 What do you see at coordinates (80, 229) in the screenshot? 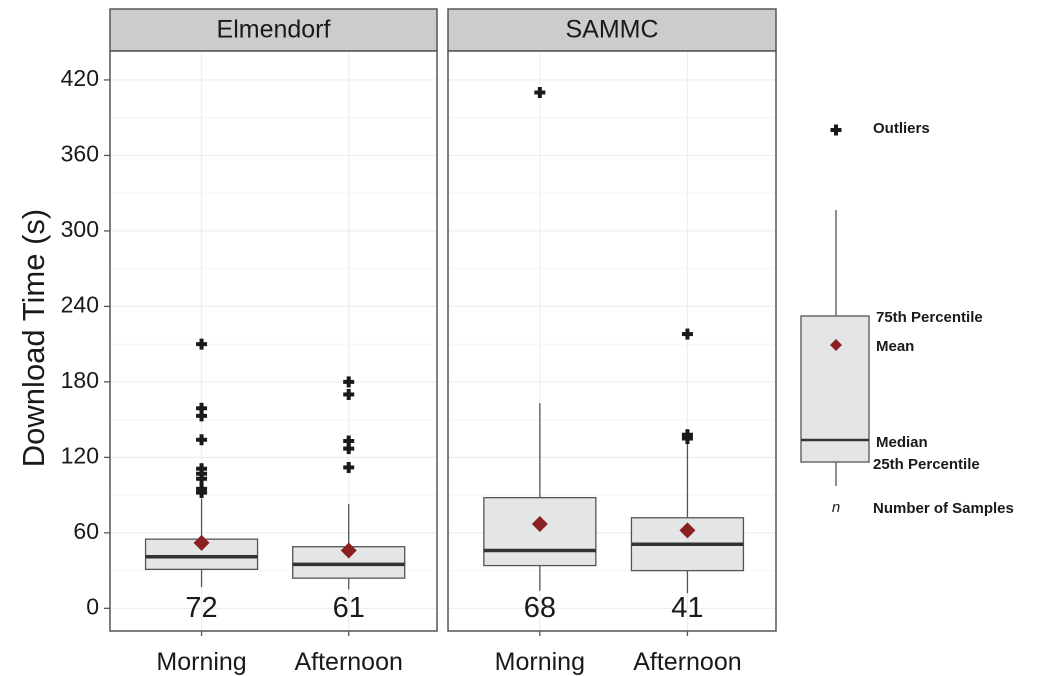
I see `y-tick-label: 300` at bounding box center [80, 229].